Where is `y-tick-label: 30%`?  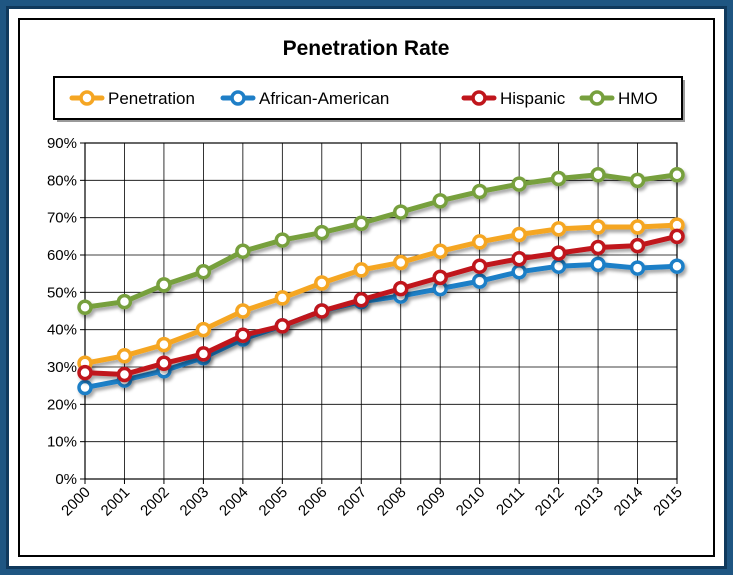
y-tick-label: 30% is located at coordinates (62, 367).